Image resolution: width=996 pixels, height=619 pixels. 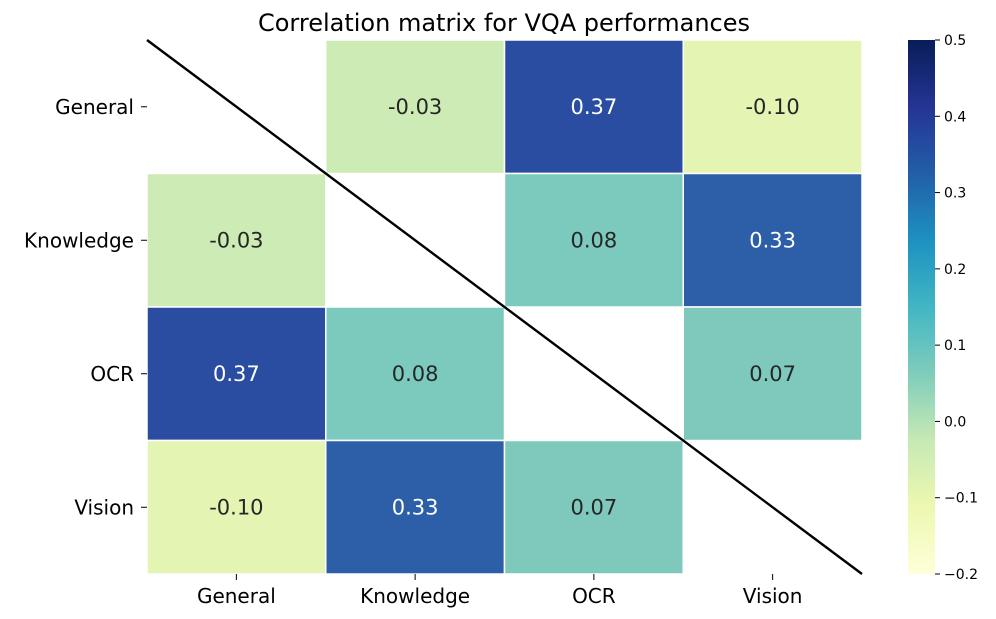 What do you see at coordinates (955, 194) in the screenshot?
I see `colorbar-tick-label: 0.3` at bounding box center [955, 194].